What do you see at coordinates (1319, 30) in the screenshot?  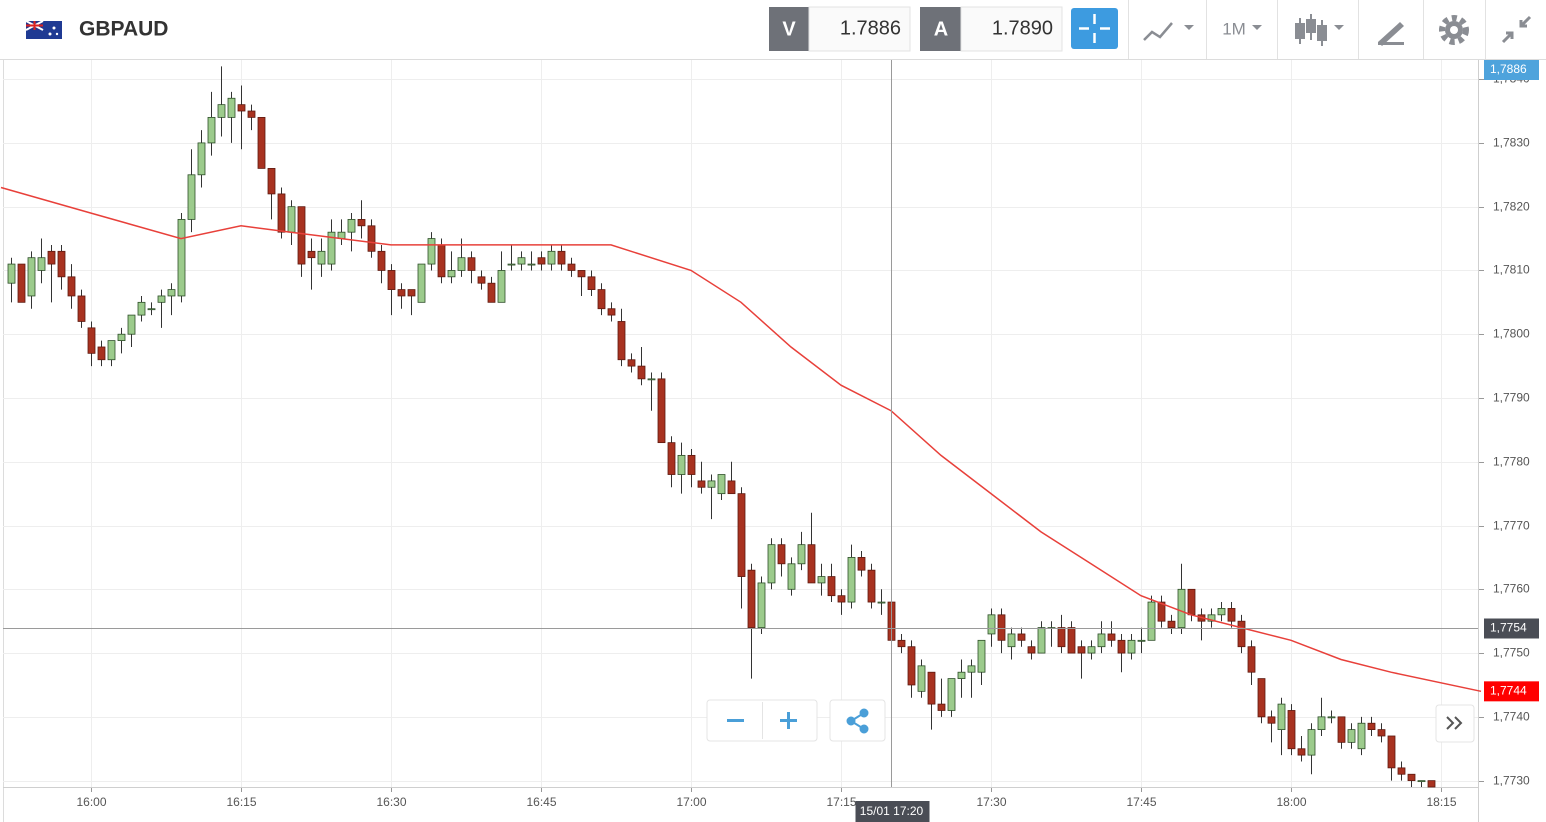 I see `candle-type-button` at bounding box center [1319, 30].